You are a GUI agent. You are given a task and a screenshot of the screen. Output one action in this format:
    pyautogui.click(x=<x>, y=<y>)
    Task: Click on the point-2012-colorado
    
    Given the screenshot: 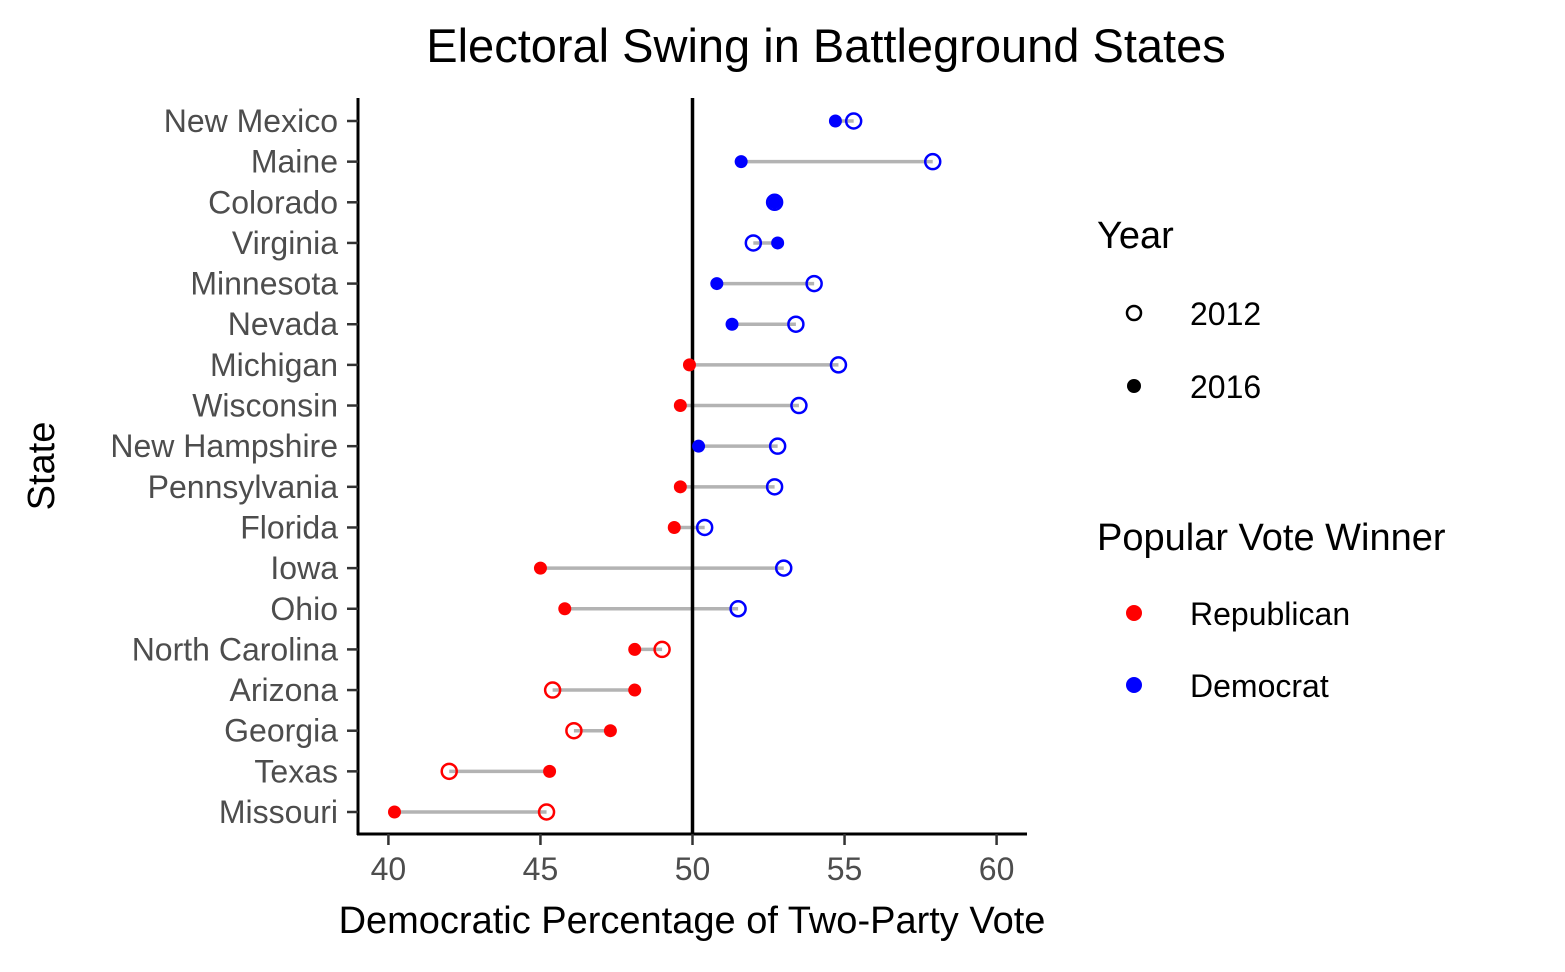 What is the action you would take?
    pyautogui.click(x=774, y=202)
    